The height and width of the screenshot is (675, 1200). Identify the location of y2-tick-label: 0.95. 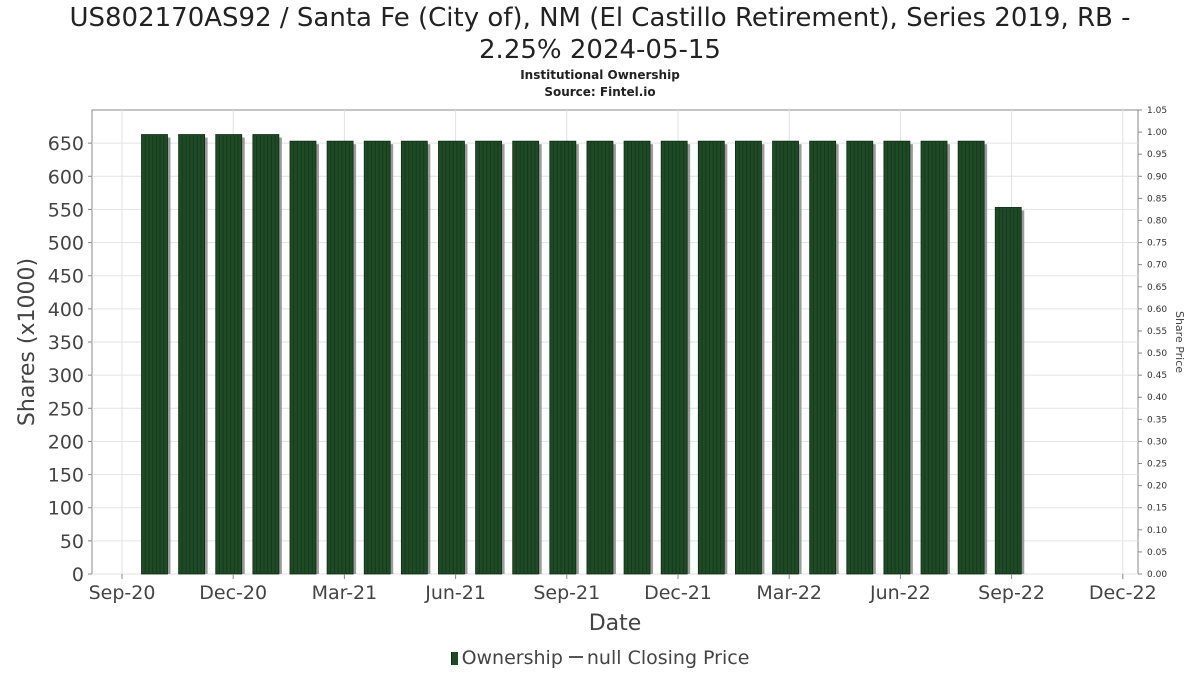
(1157, 155).